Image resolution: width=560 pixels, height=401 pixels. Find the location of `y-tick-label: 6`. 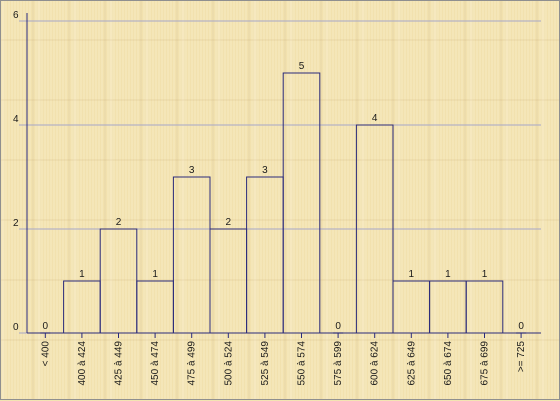

y-tick-label: 6 is located at coordinates (16, 15).